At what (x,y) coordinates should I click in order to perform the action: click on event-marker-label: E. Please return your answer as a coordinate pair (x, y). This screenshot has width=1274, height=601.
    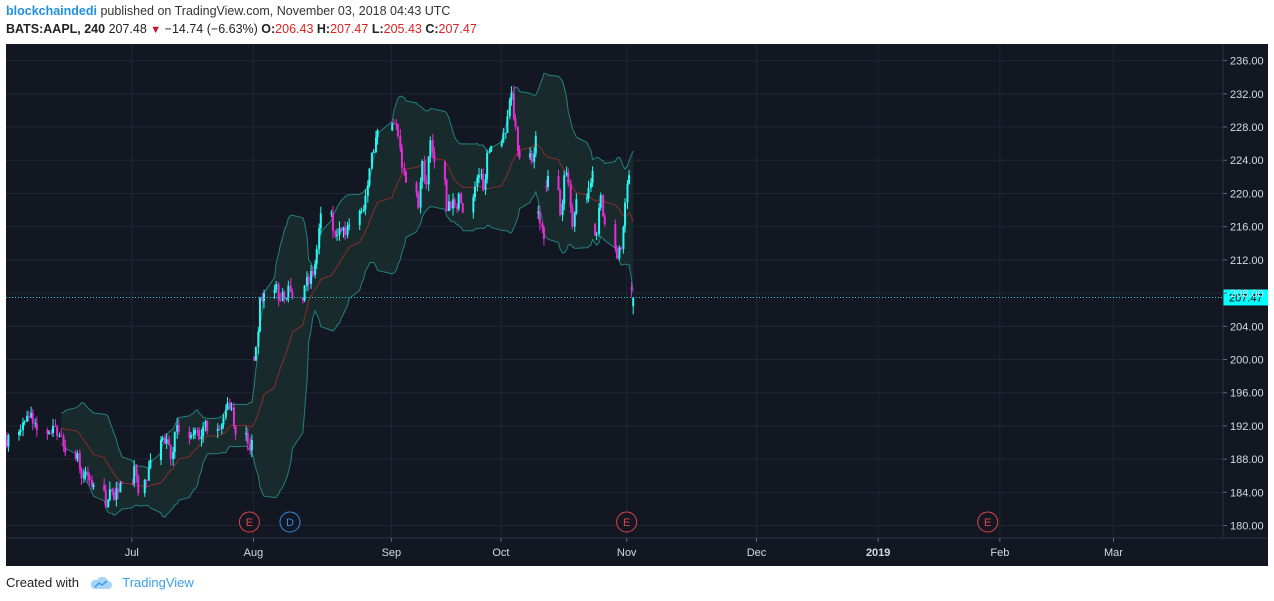
    Looking at the image, I should click on (249, 523).